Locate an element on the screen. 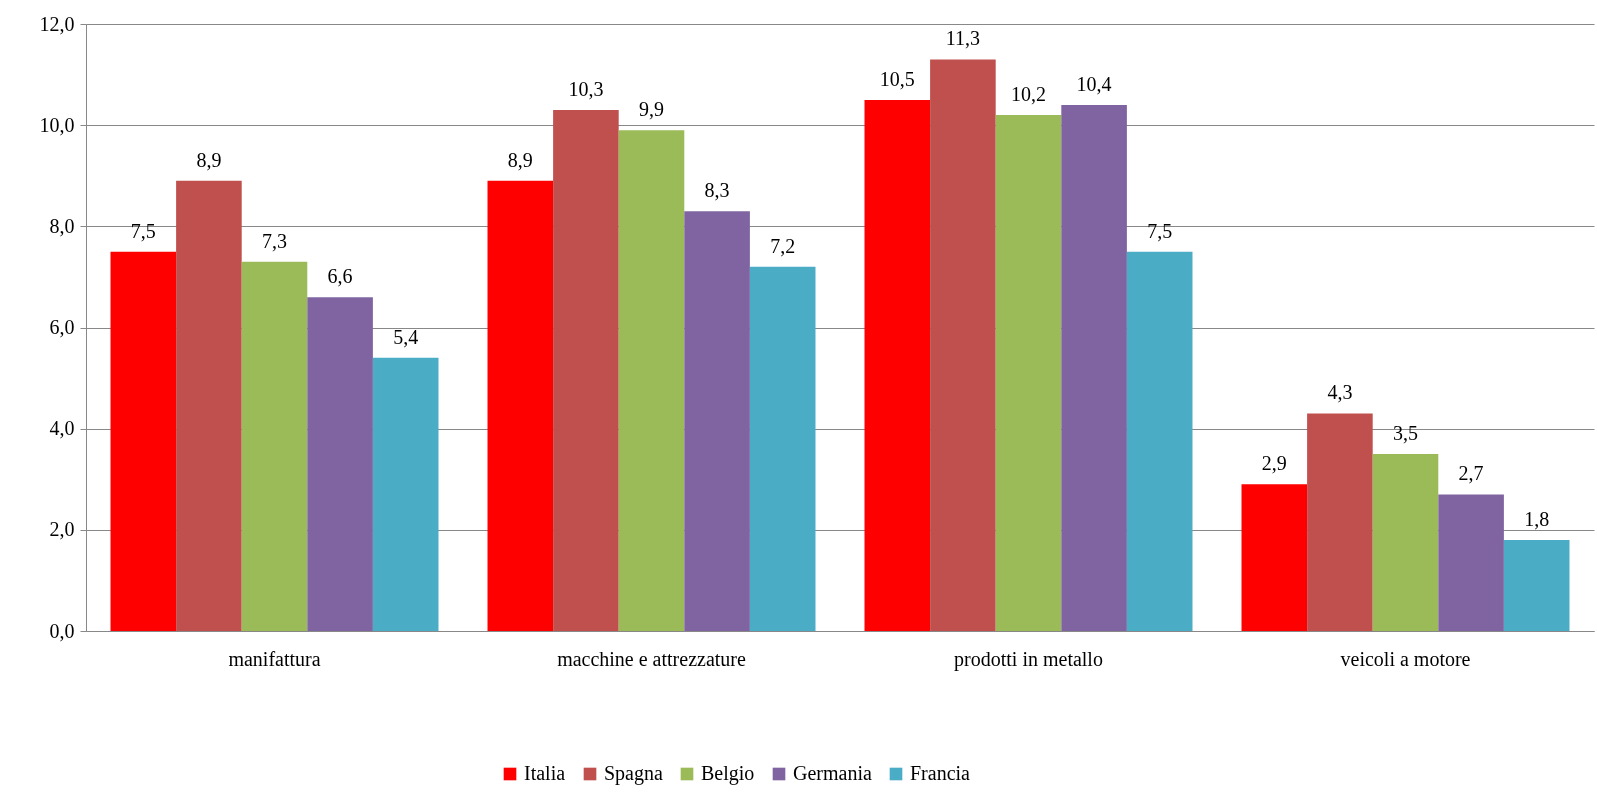 This screenshot has height=802, width=1597. y-tick-label: 2,0 is located at coordinates (62, 529).